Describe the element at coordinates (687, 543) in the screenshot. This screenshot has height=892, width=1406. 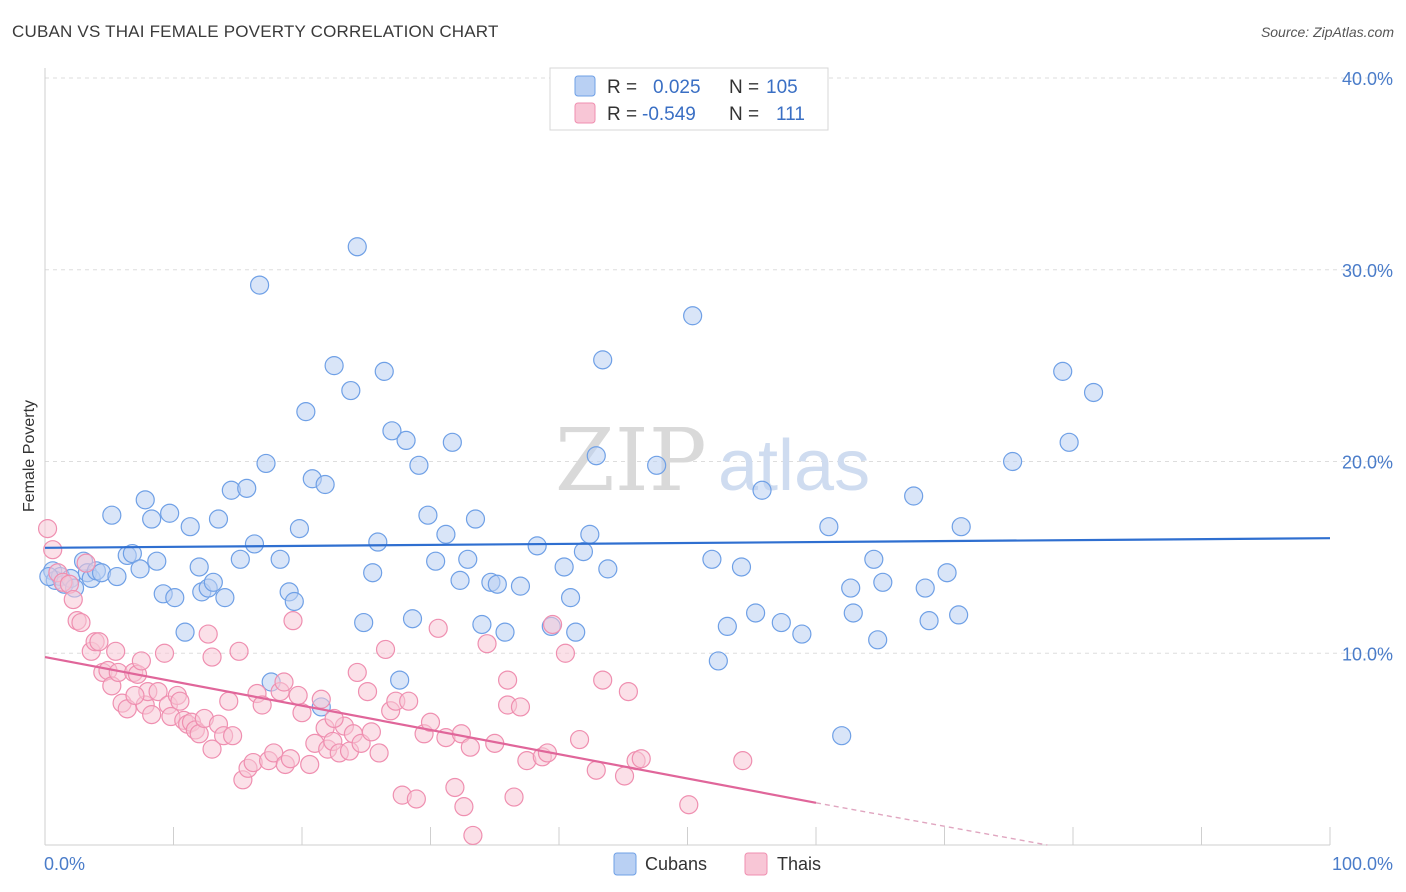
I see `trend-line-cubans` at that location.